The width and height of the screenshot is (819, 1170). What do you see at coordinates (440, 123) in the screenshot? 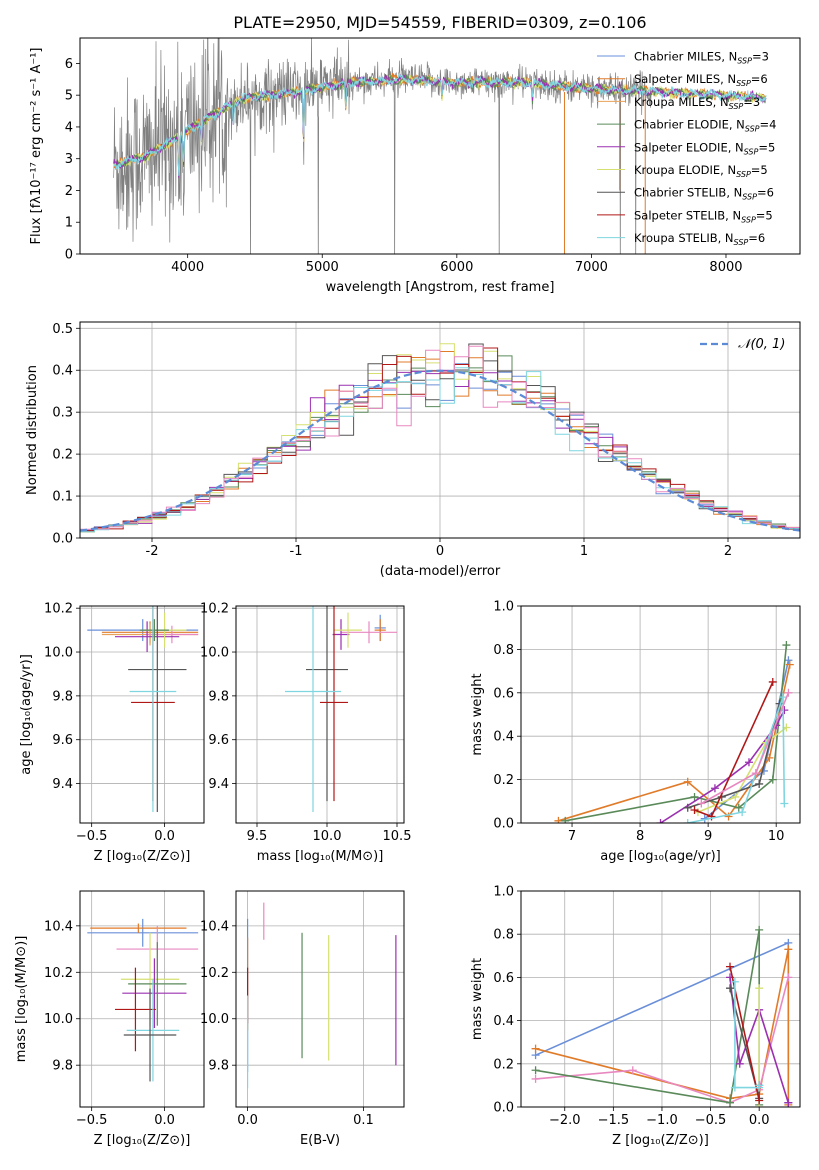
I see `model-spectrum-line` at bounding box center [440, 123].